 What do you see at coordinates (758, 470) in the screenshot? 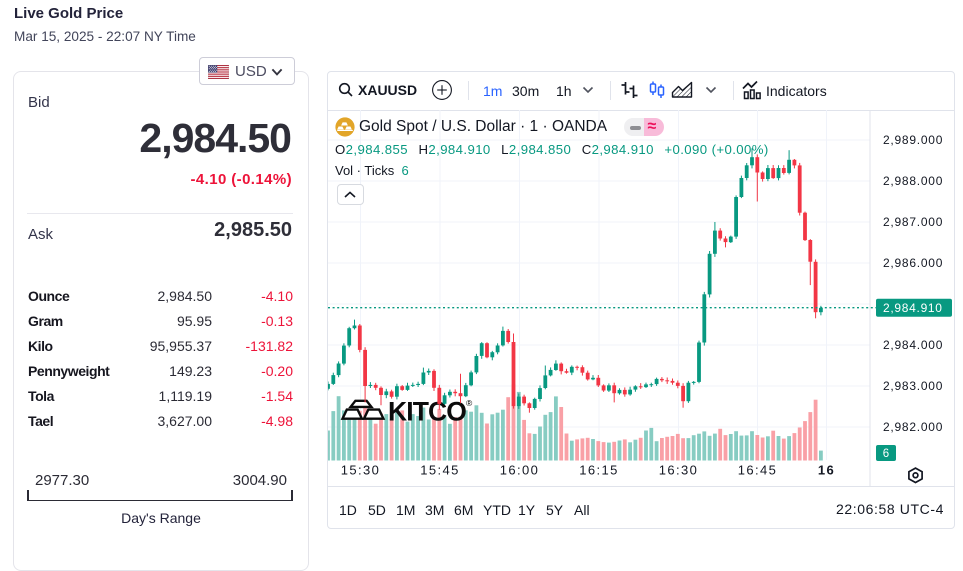
I see `svg-text: 16:45` at bounding box center [758, 470].